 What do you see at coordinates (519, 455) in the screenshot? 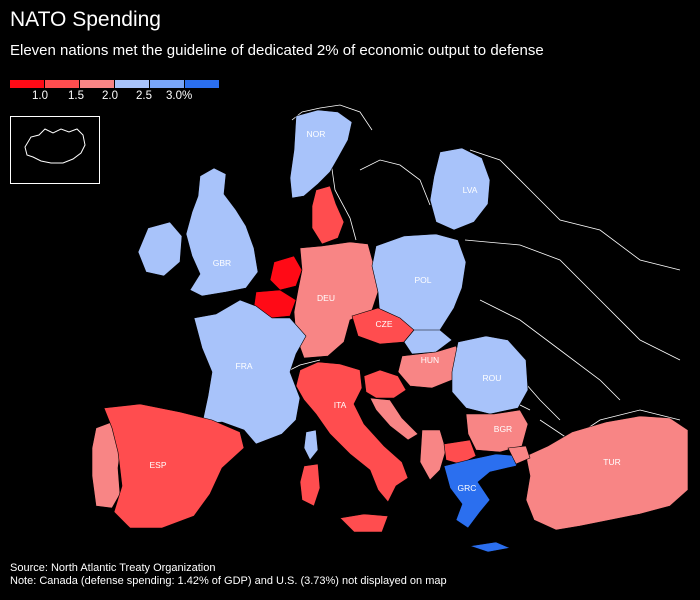
I see `country-tur-thrace` at bounding box center [519, 455].